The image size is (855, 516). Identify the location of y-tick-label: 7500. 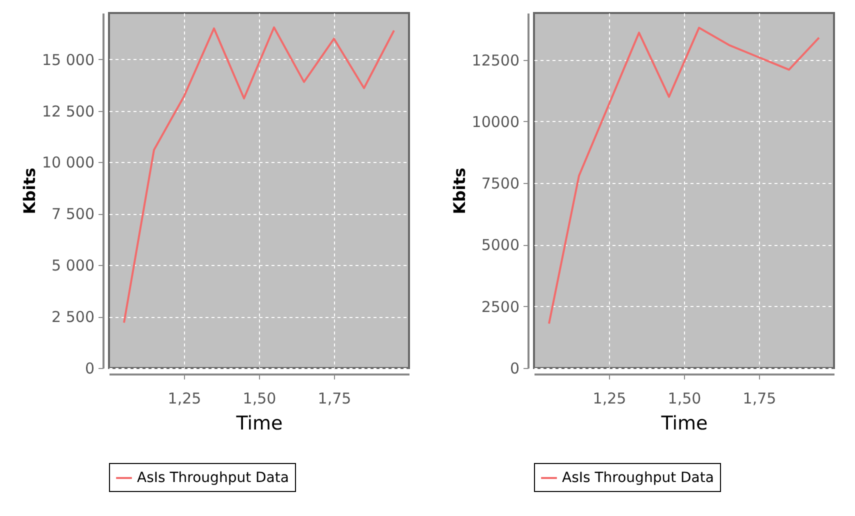
(500, 183).